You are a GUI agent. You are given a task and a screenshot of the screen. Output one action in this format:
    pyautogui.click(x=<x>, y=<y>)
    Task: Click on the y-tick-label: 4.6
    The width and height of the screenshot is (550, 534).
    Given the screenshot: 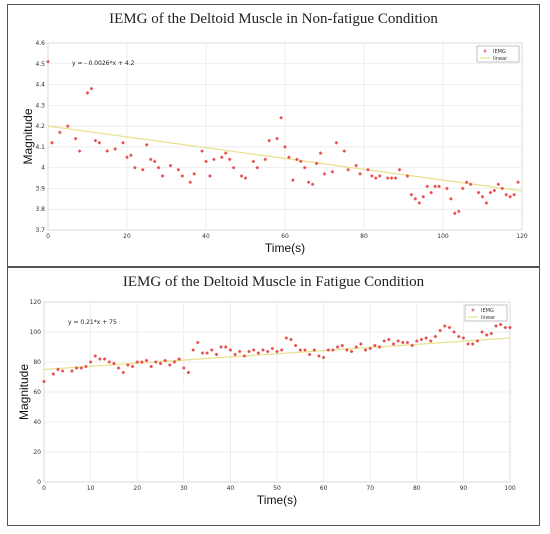 What is the action you would take?
    pyautogui.click(x=40, y=43)
    